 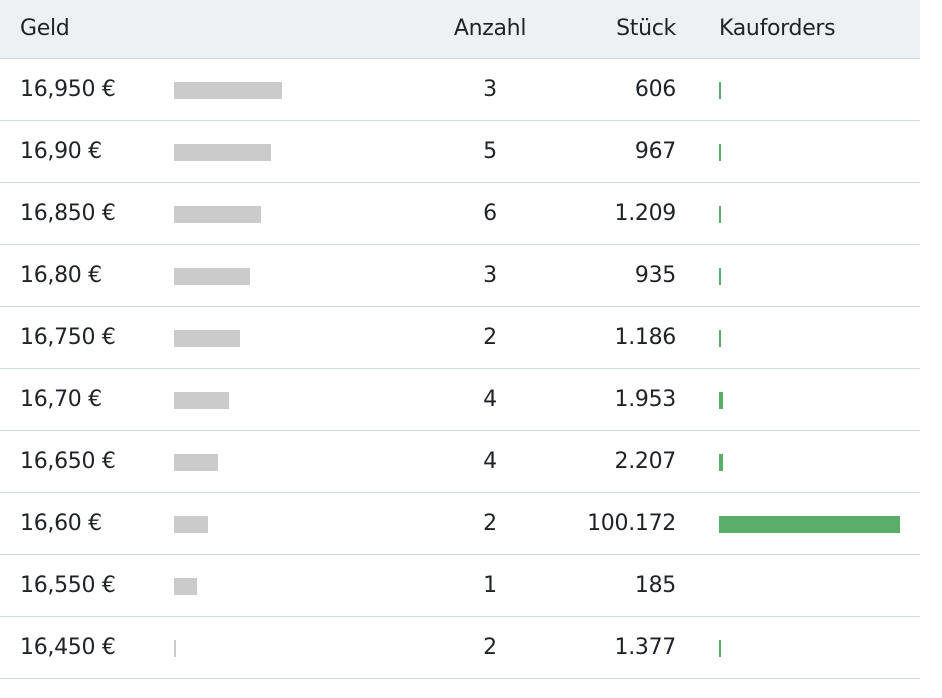 What do you see at coordinates (68, 461) in the screenshot?
I see `price: 16,650 €` at bounding box center [68, 461].